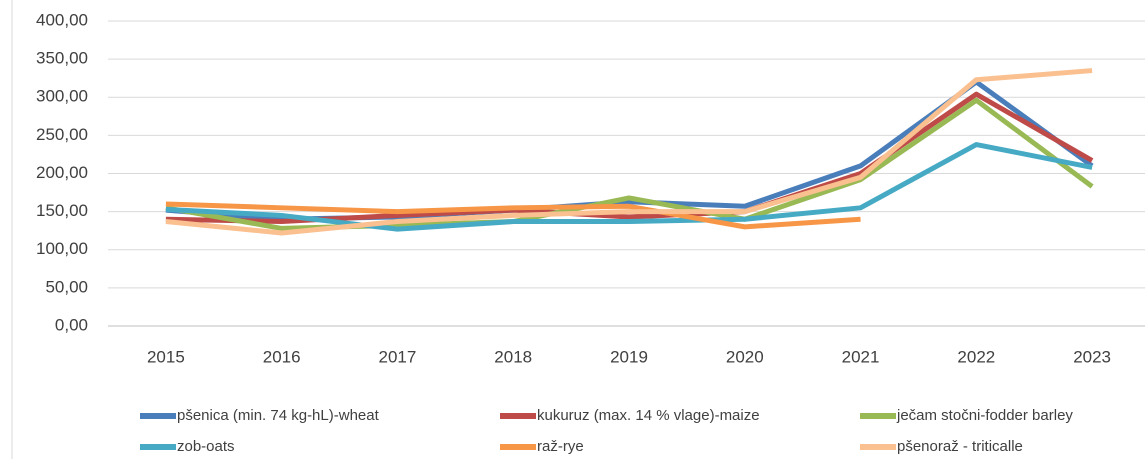 This screenshot has width=1145, height=459. I want to click on y-tick-label: 150,00, so click(62, 210).